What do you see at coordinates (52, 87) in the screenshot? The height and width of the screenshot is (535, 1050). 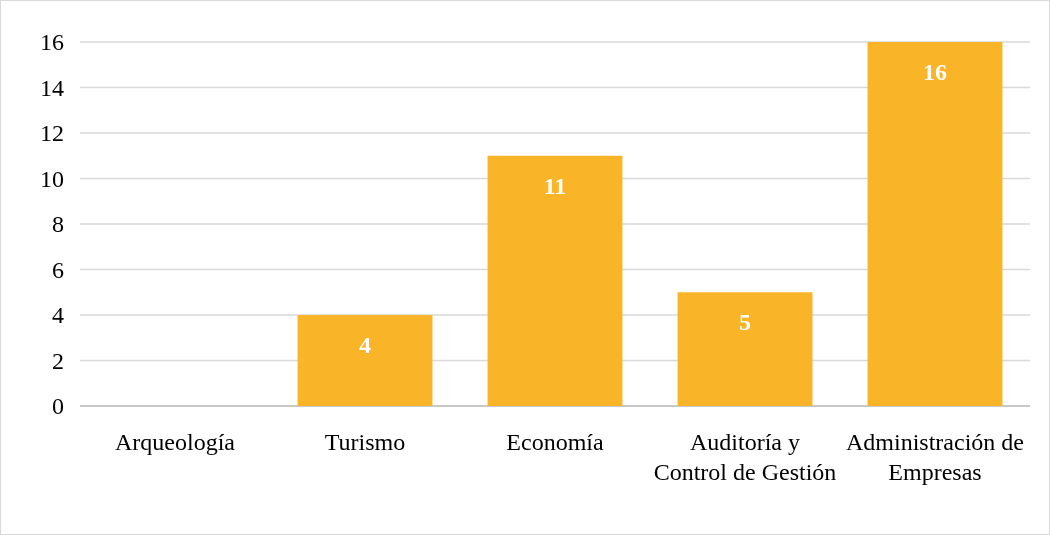 I see `y-tick-label: 14` at bounding box center [52, 87].